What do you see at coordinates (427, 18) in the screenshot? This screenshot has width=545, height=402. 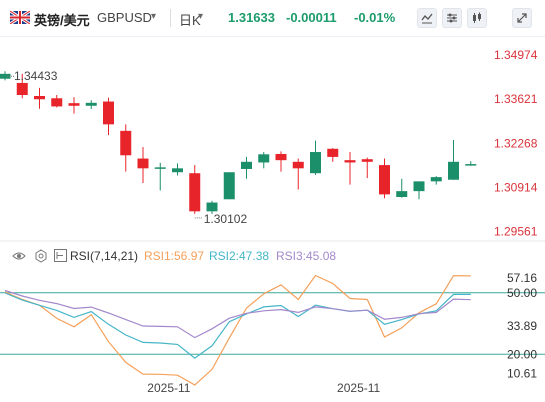 I see `line-chart-icon` at bounding box center [427, 18].